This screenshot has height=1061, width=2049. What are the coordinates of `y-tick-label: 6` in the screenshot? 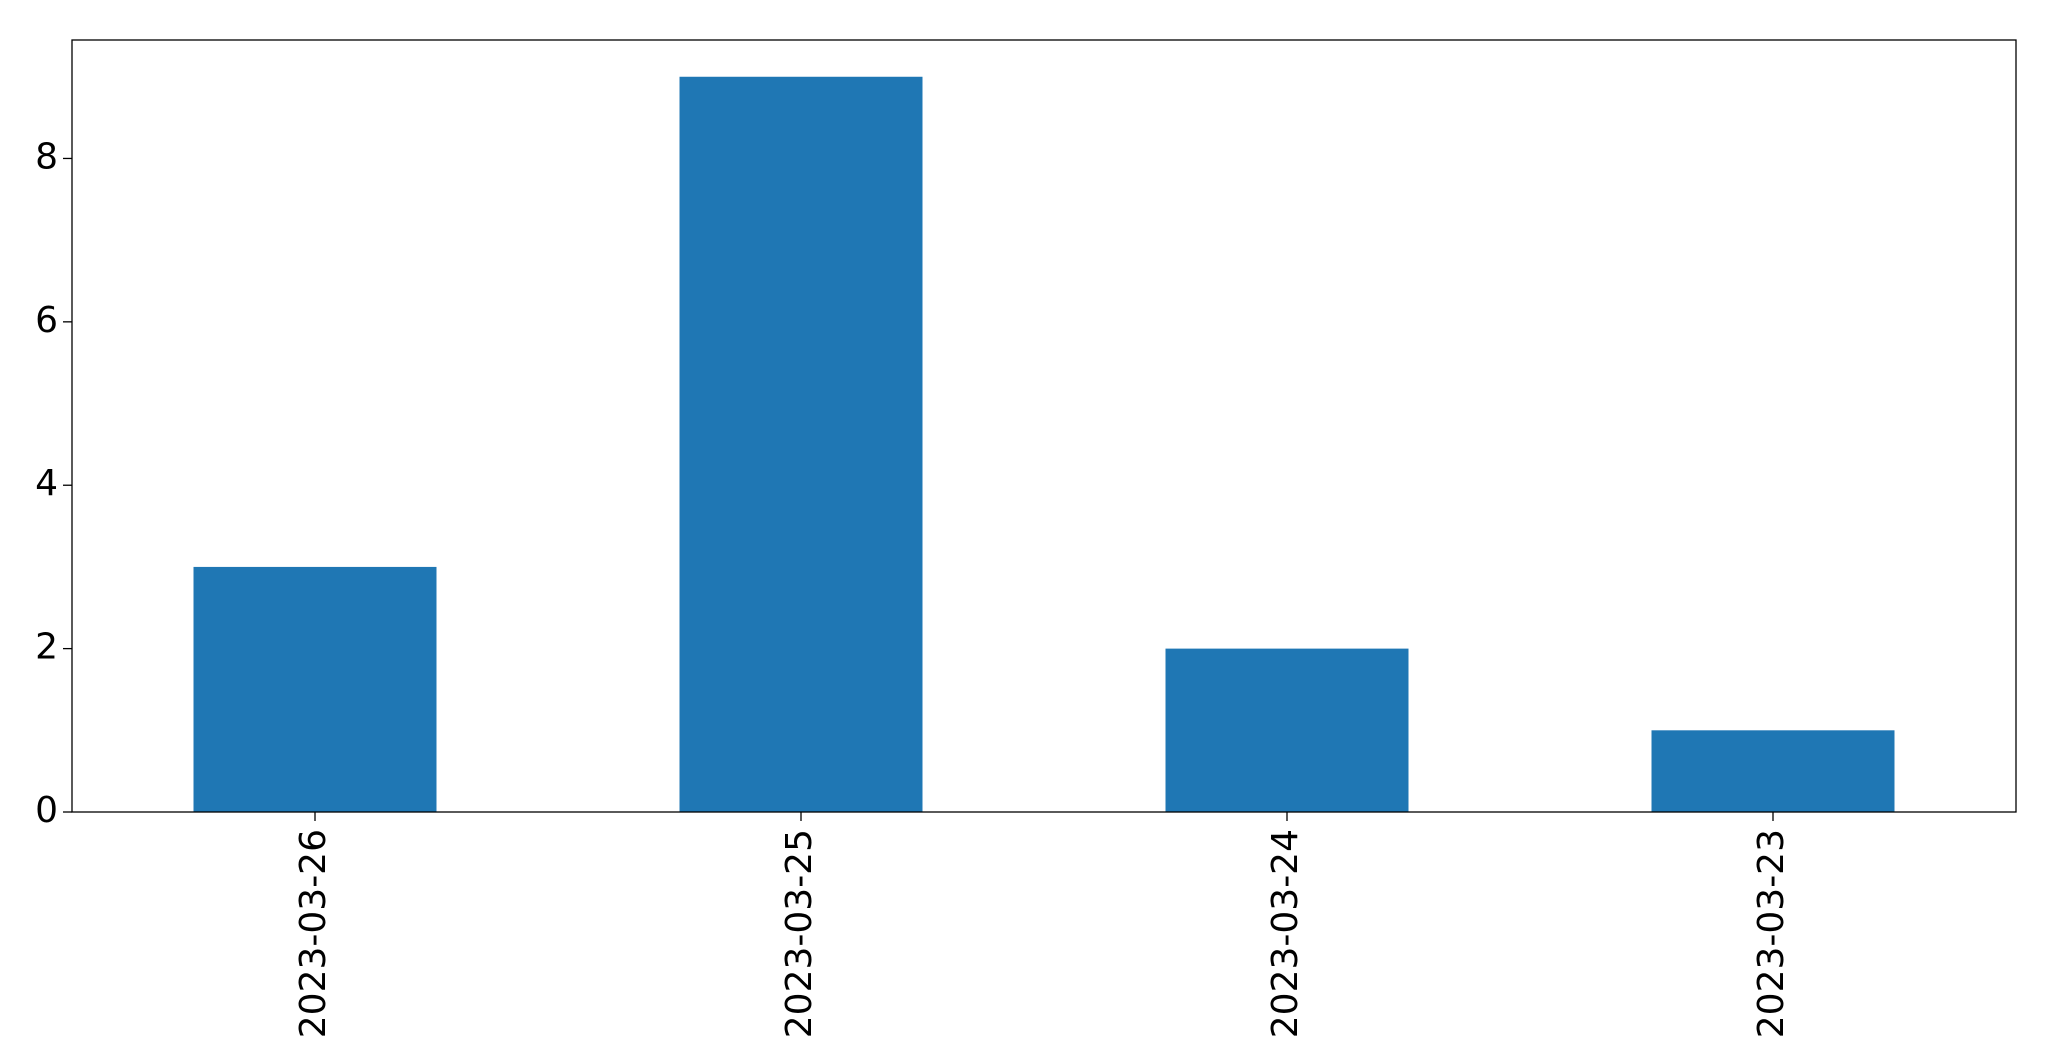 It's located at (46, 320).